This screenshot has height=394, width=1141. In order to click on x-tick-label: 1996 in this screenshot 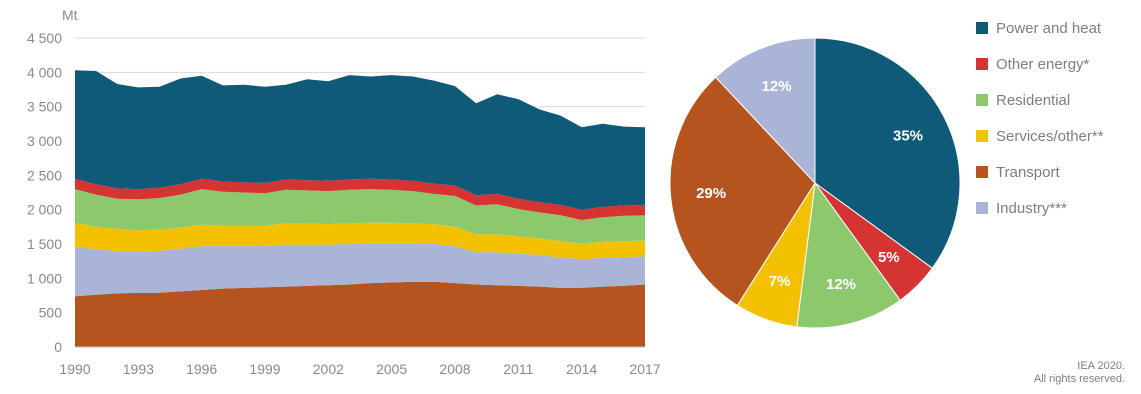, I will do `click(201, 369)`.